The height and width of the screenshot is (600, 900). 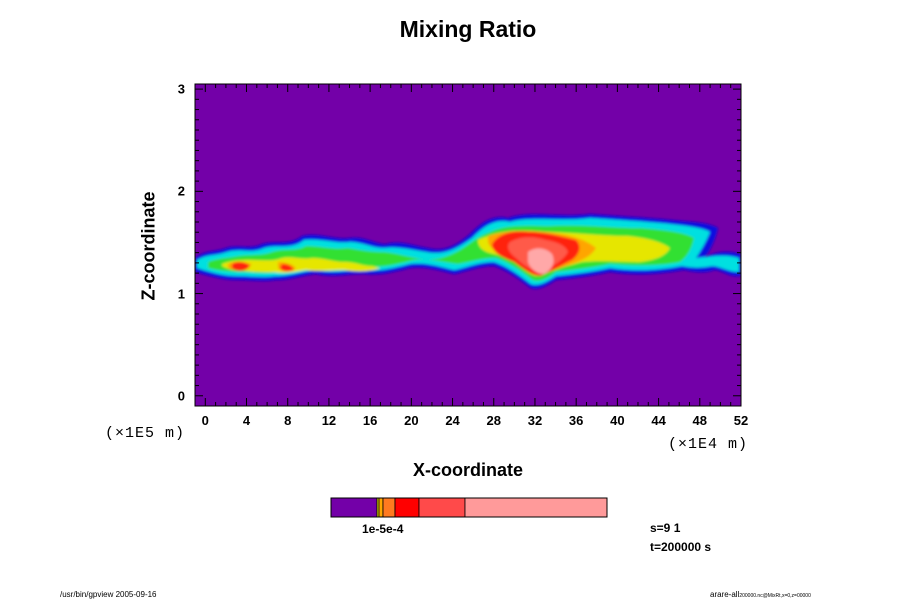 What do you see at coordinates (370, 420) in the screenshot?
I see `x-tick-label: 16` at bounding box center [370, 420].